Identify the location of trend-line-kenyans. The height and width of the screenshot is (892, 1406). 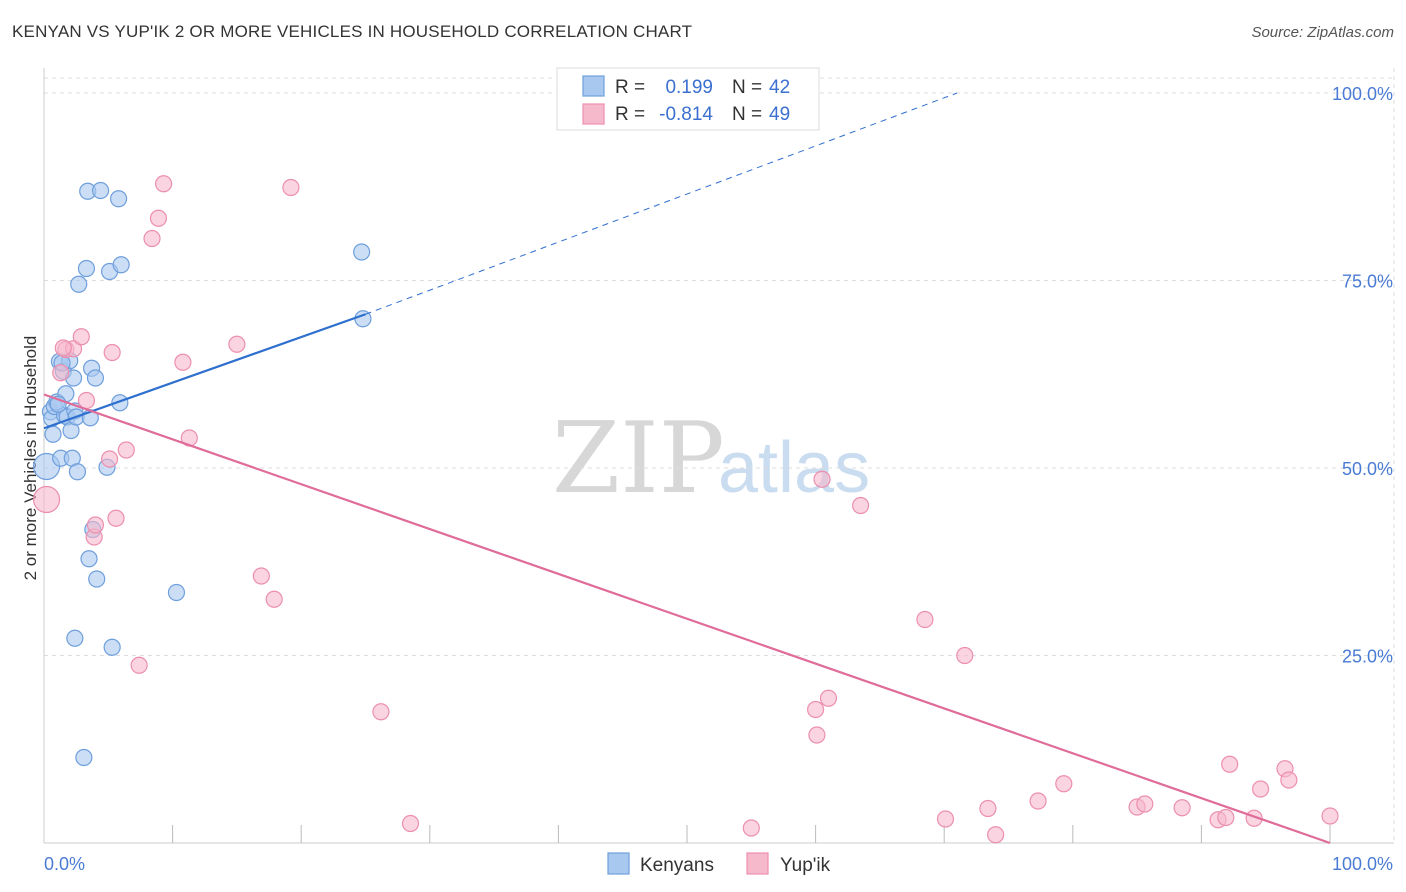
(204, 371).